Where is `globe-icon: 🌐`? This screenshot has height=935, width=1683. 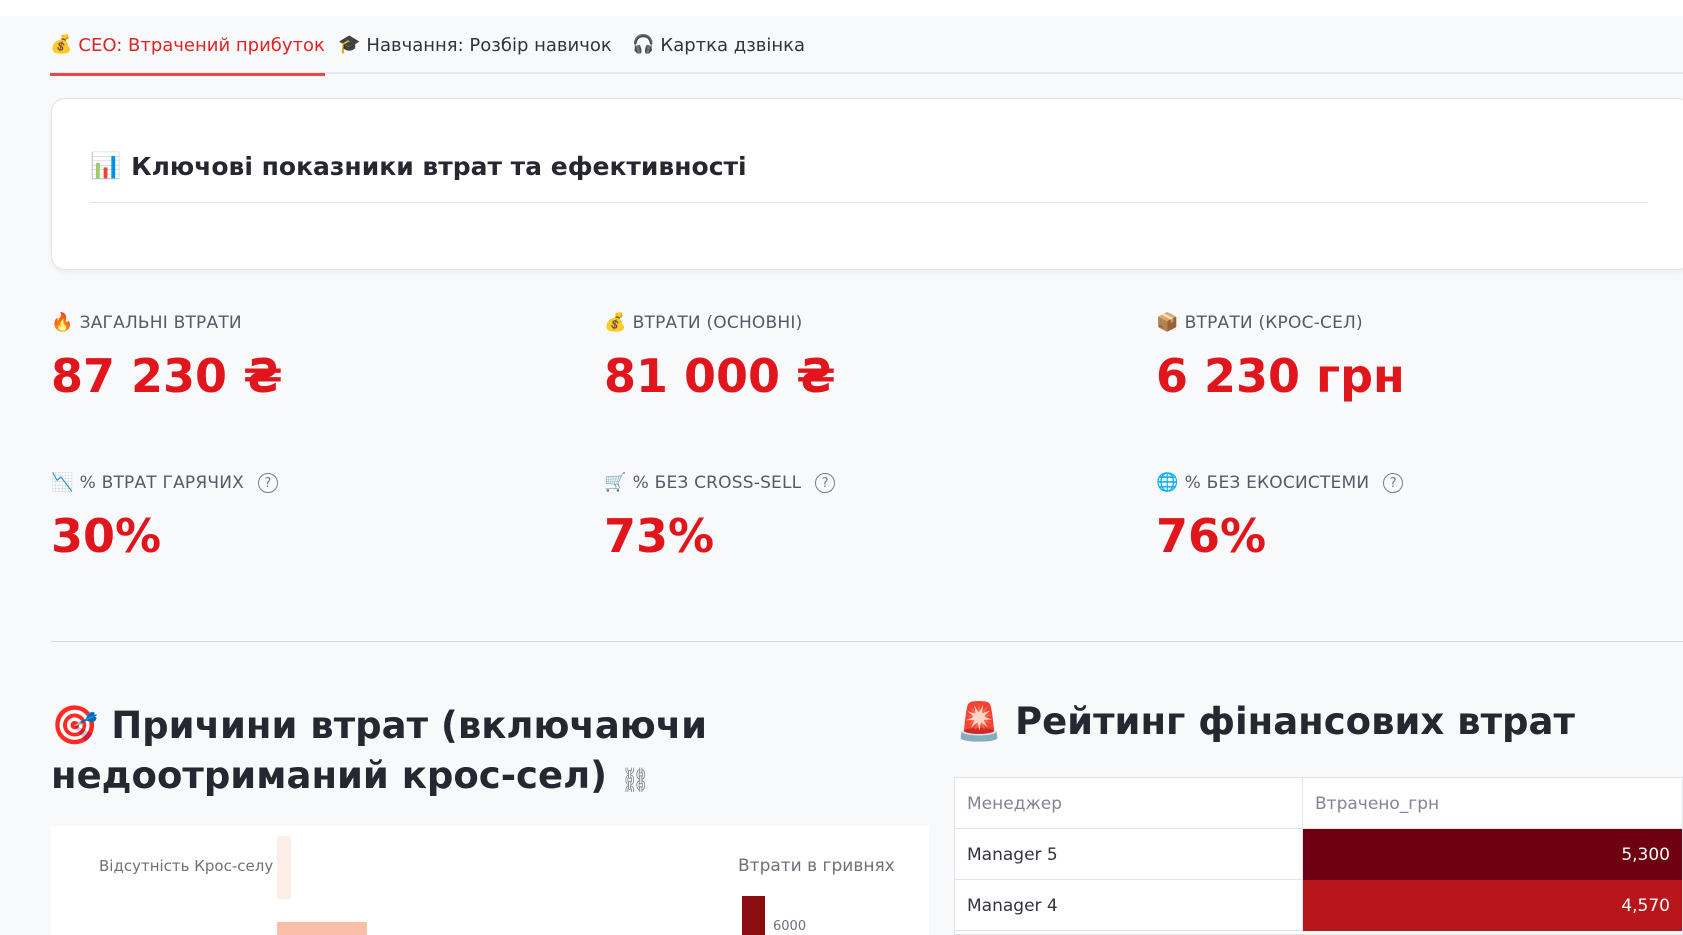
globe-icon: 🌐 is located at coordinates (1167, 482).